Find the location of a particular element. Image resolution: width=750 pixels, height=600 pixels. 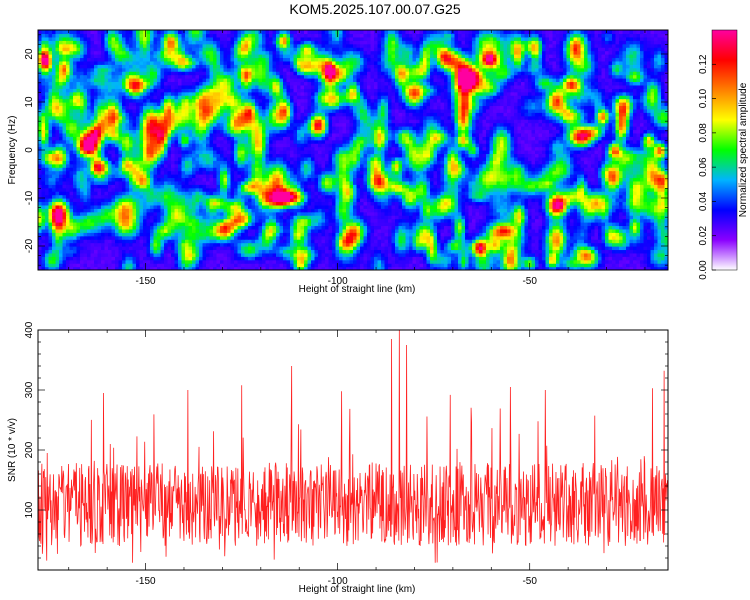

colorbar-tick-label: 0.04 is located at coordinates (703, 201).